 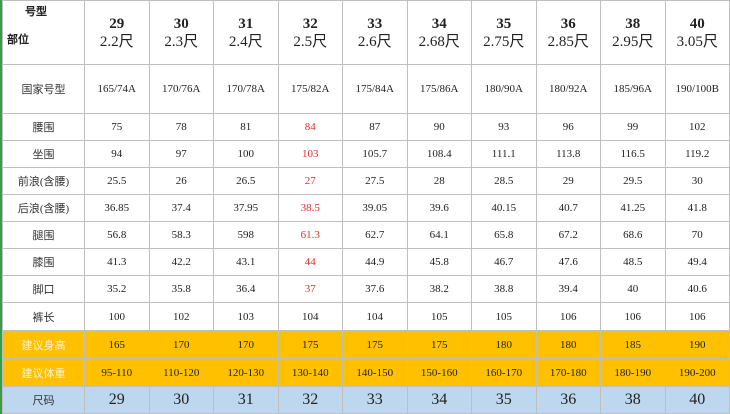 I want to click on value-cell: 75, so click(x=117, y=127).